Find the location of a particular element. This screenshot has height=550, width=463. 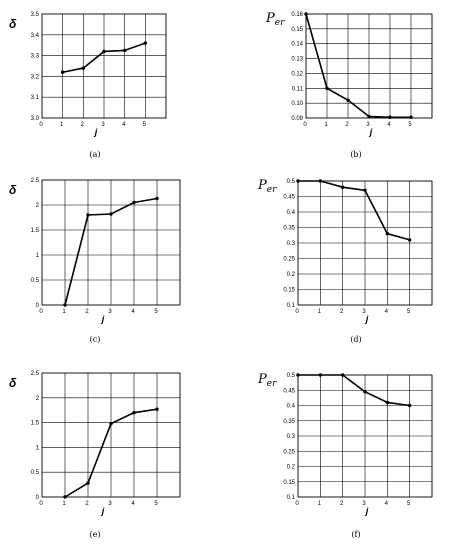

y-axis-label: δ is located at coordinates (13, 383).